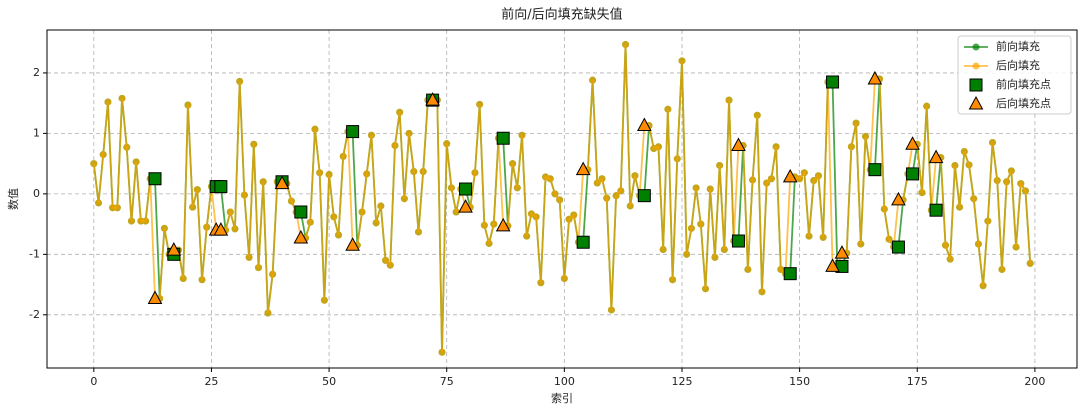 The width and height of the screenshot is (1080, 412). What do you see at coordinates (36, 132) in the screenshot?
I see `y-tick-label: 1` at bounding box center [36, 132].